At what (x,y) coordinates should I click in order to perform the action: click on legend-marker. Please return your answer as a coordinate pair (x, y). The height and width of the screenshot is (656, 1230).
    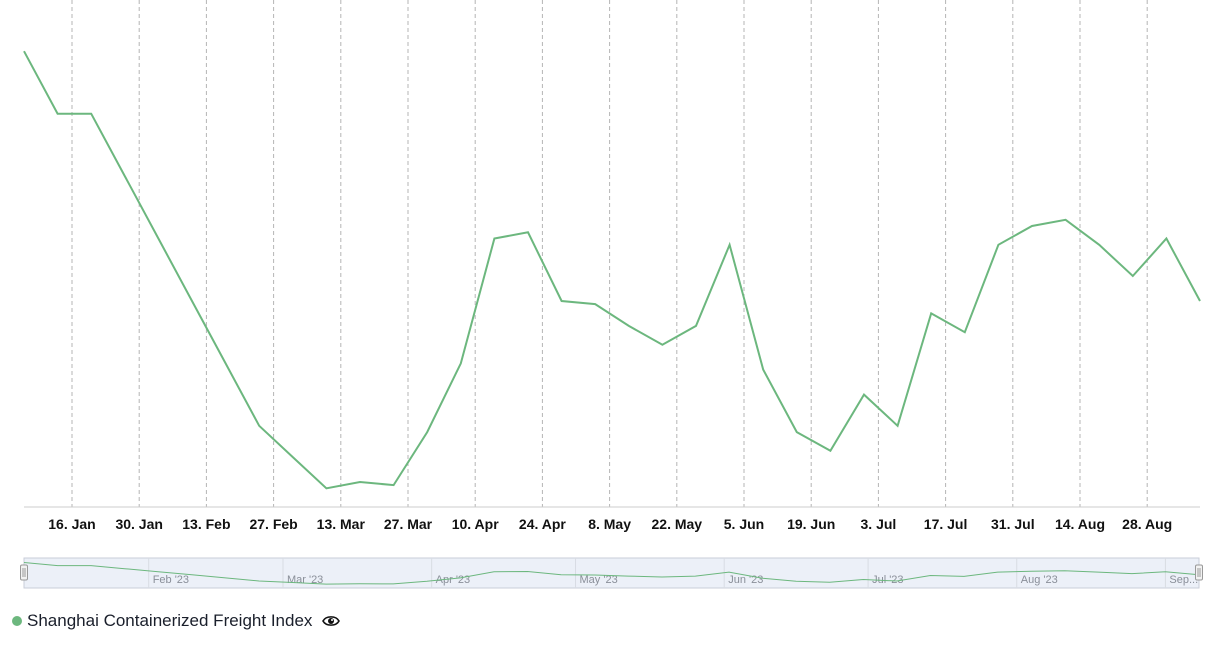
    Looking at the image, I should click on (17, 621).